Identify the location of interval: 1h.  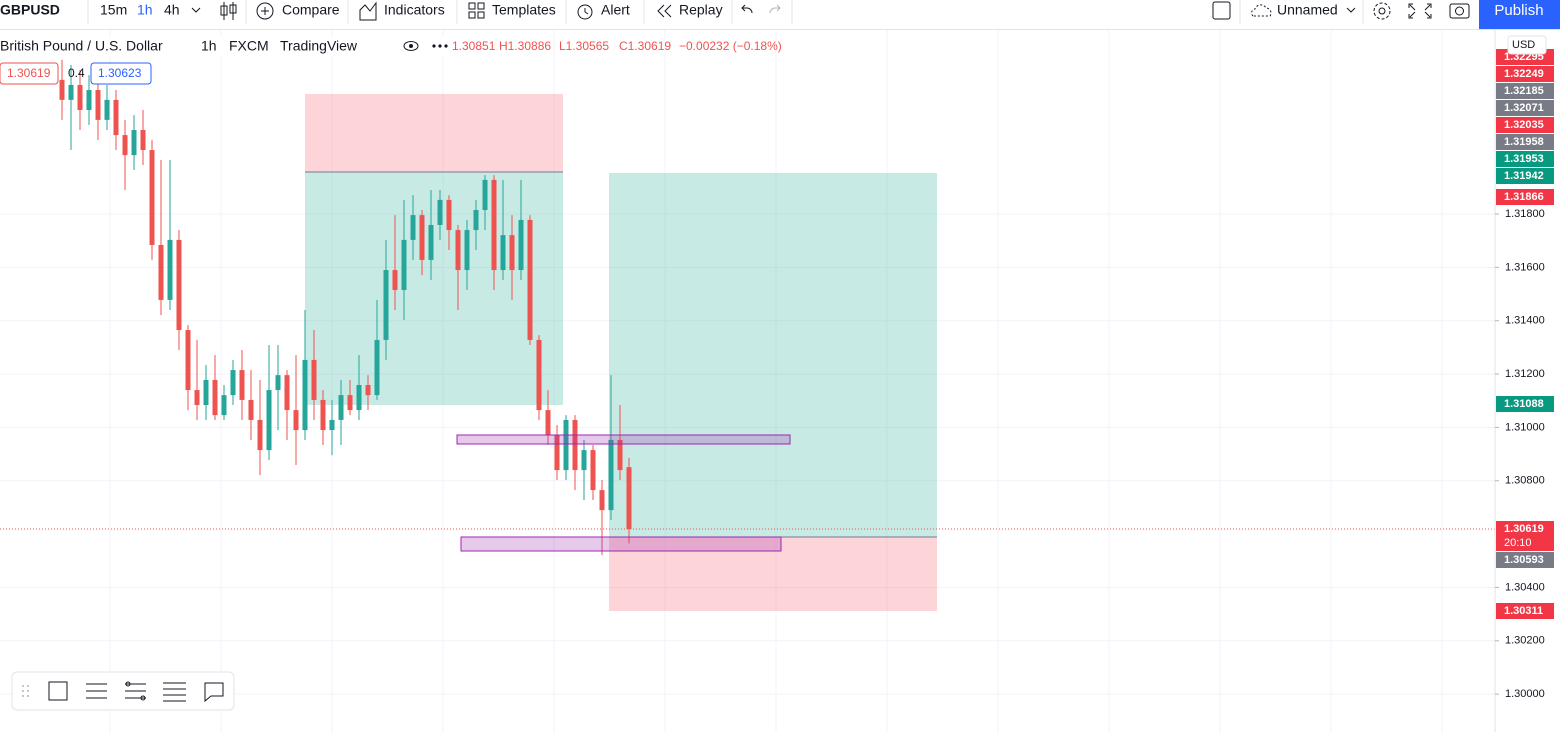
(145, 10).